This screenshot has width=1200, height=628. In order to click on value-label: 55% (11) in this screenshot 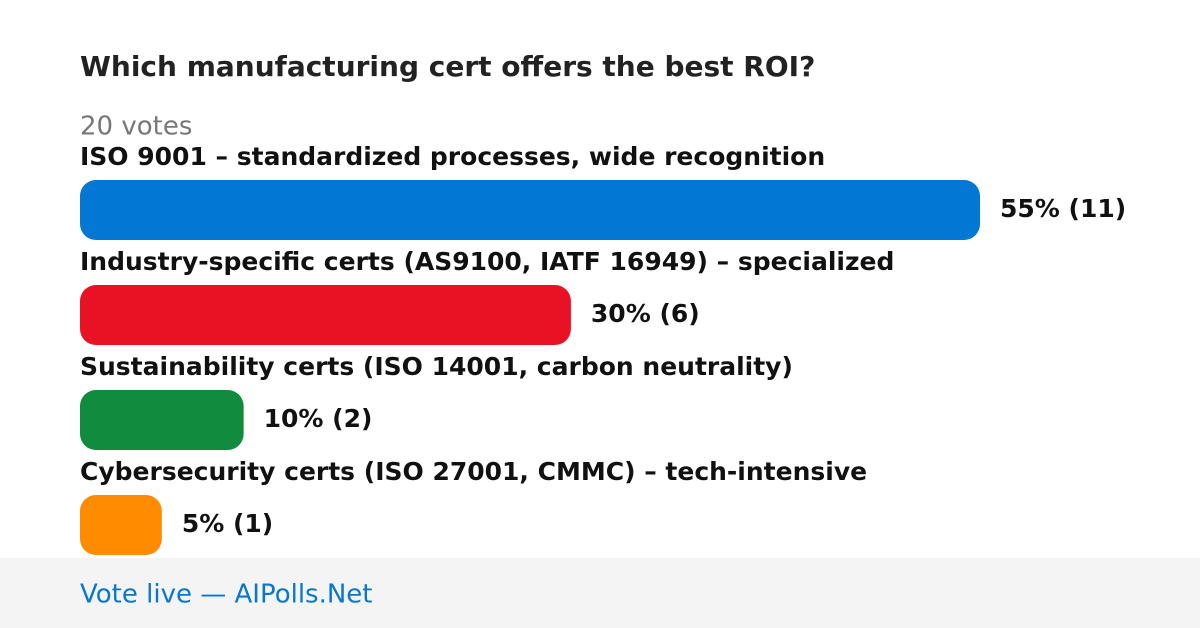, I will do `click(1063, 208)`.